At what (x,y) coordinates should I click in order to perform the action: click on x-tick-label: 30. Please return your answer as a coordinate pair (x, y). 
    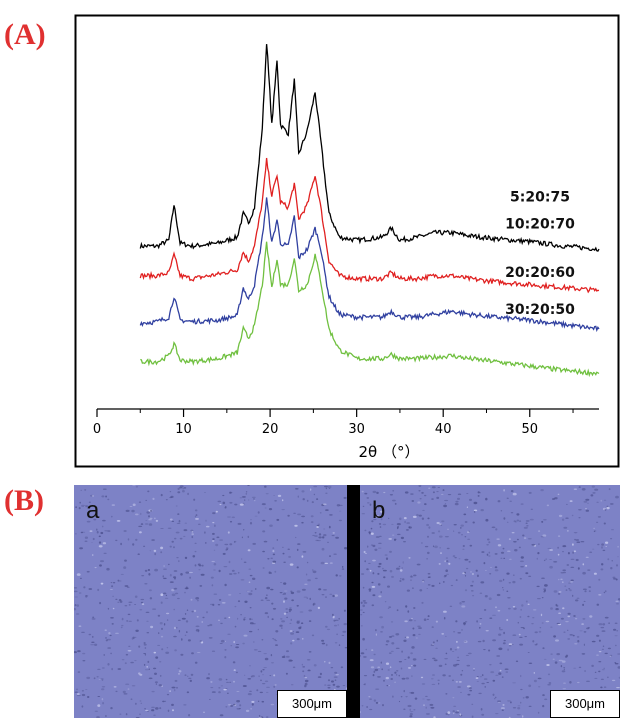
    Looking at the image, I should click on (356, 429).